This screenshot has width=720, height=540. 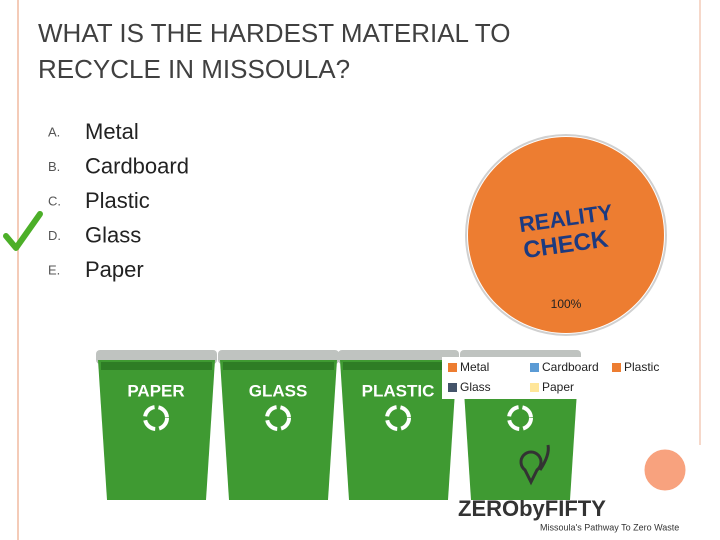 I want to click on option-text: Plastic, so click(x=117, y=200).